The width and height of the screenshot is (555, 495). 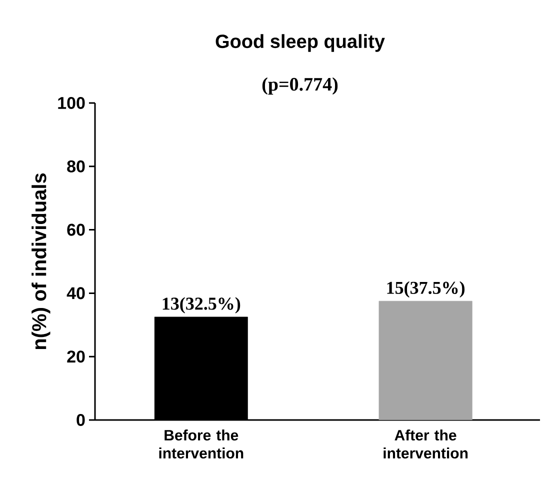 What do you see at coordinates (300, 86) in the screenshot?
I see `chart-subtitle: (p=0.774)` at bounding box center [300, 86].